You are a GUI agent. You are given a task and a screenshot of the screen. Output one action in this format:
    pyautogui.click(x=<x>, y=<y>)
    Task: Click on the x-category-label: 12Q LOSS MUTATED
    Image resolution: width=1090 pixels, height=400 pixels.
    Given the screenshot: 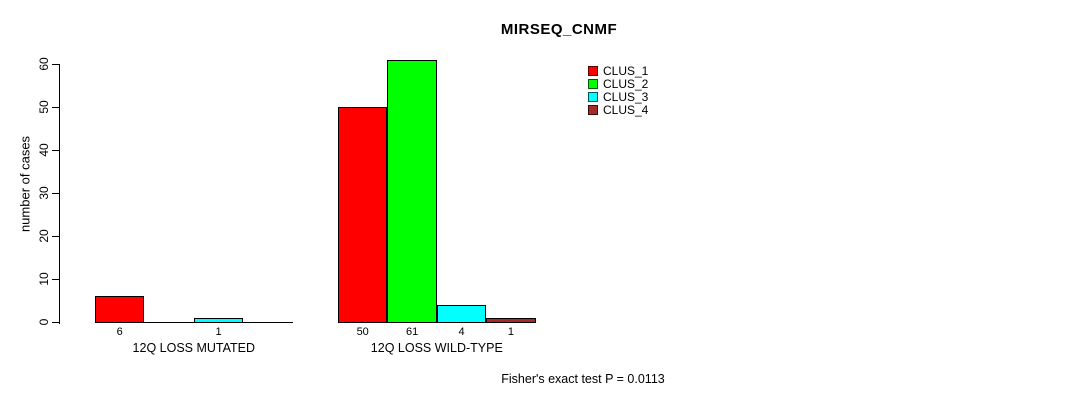 What is the action you would take?
    pyautogui.click(x=194, y=348)
    